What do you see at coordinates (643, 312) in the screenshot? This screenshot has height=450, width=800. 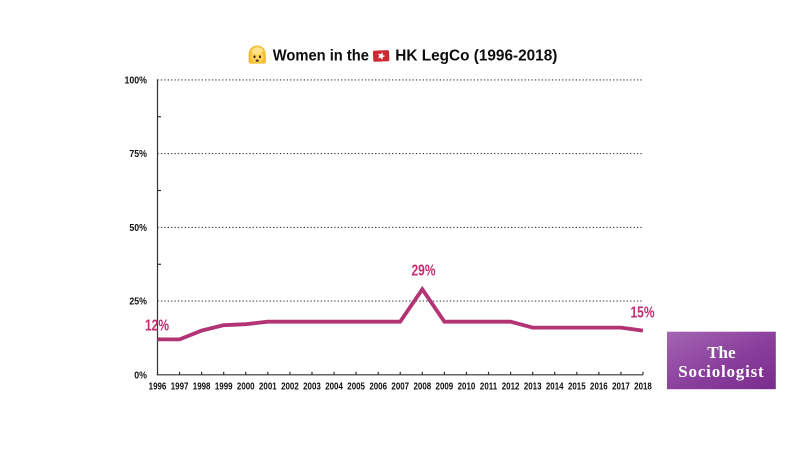 I see `svg-text: 15%` at bounding box center [643, 312].